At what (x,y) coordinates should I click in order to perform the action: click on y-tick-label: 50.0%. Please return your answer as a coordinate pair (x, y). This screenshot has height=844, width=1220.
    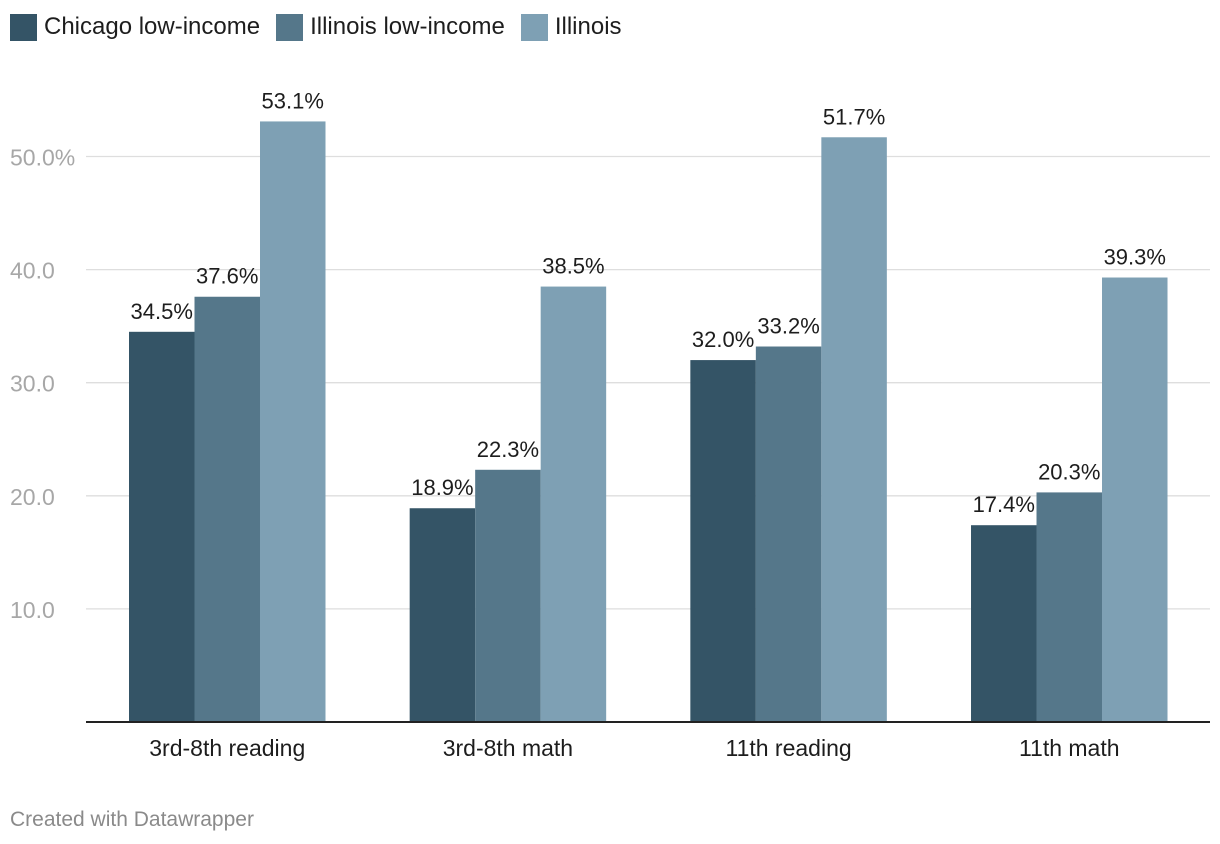
    Looking at the image, I should click on (42, 158).